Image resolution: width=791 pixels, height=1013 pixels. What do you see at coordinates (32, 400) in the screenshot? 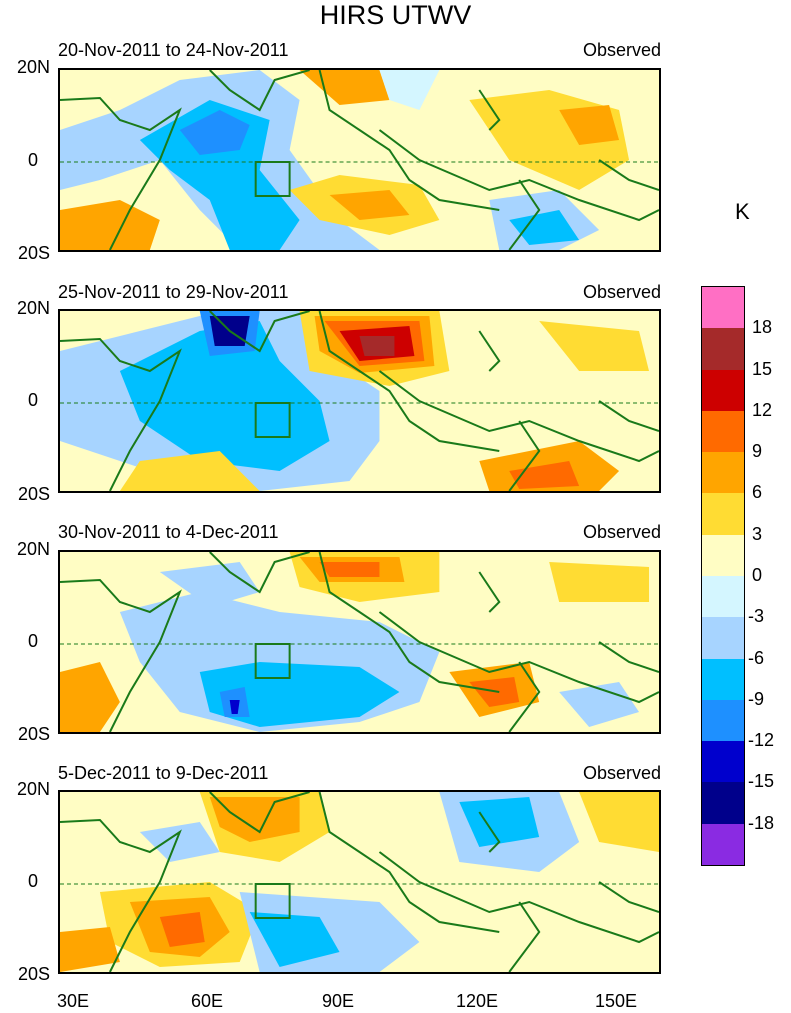
I see `panel-2-ylabel-0: 0` at bounding box center [32, 400].